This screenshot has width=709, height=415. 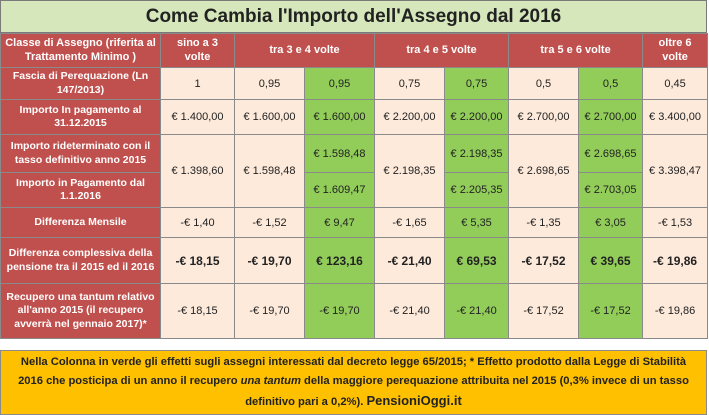 I want to click on row-label: Fascia di Perequazione (Ln 147/2013), so click(x=80, y=83).